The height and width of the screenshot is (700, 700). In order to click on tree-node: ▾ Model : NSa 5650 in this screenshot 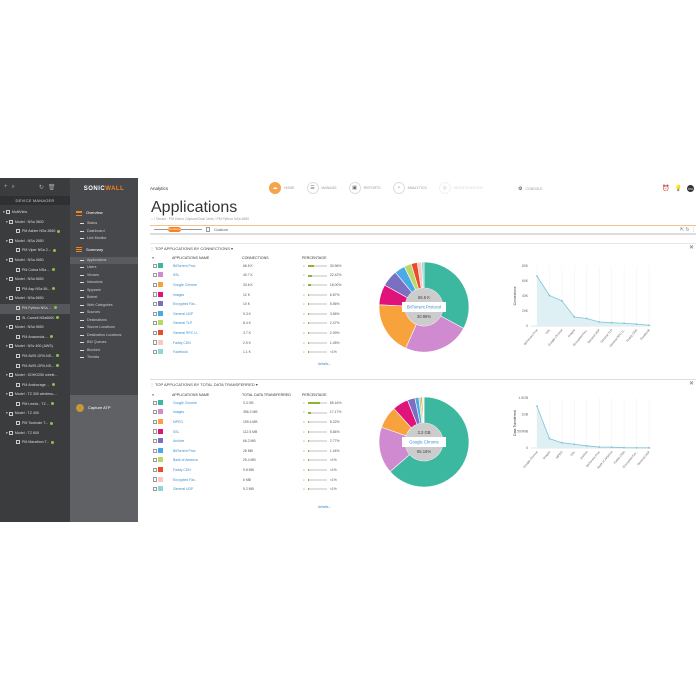, I will do `click(25, 279)`.